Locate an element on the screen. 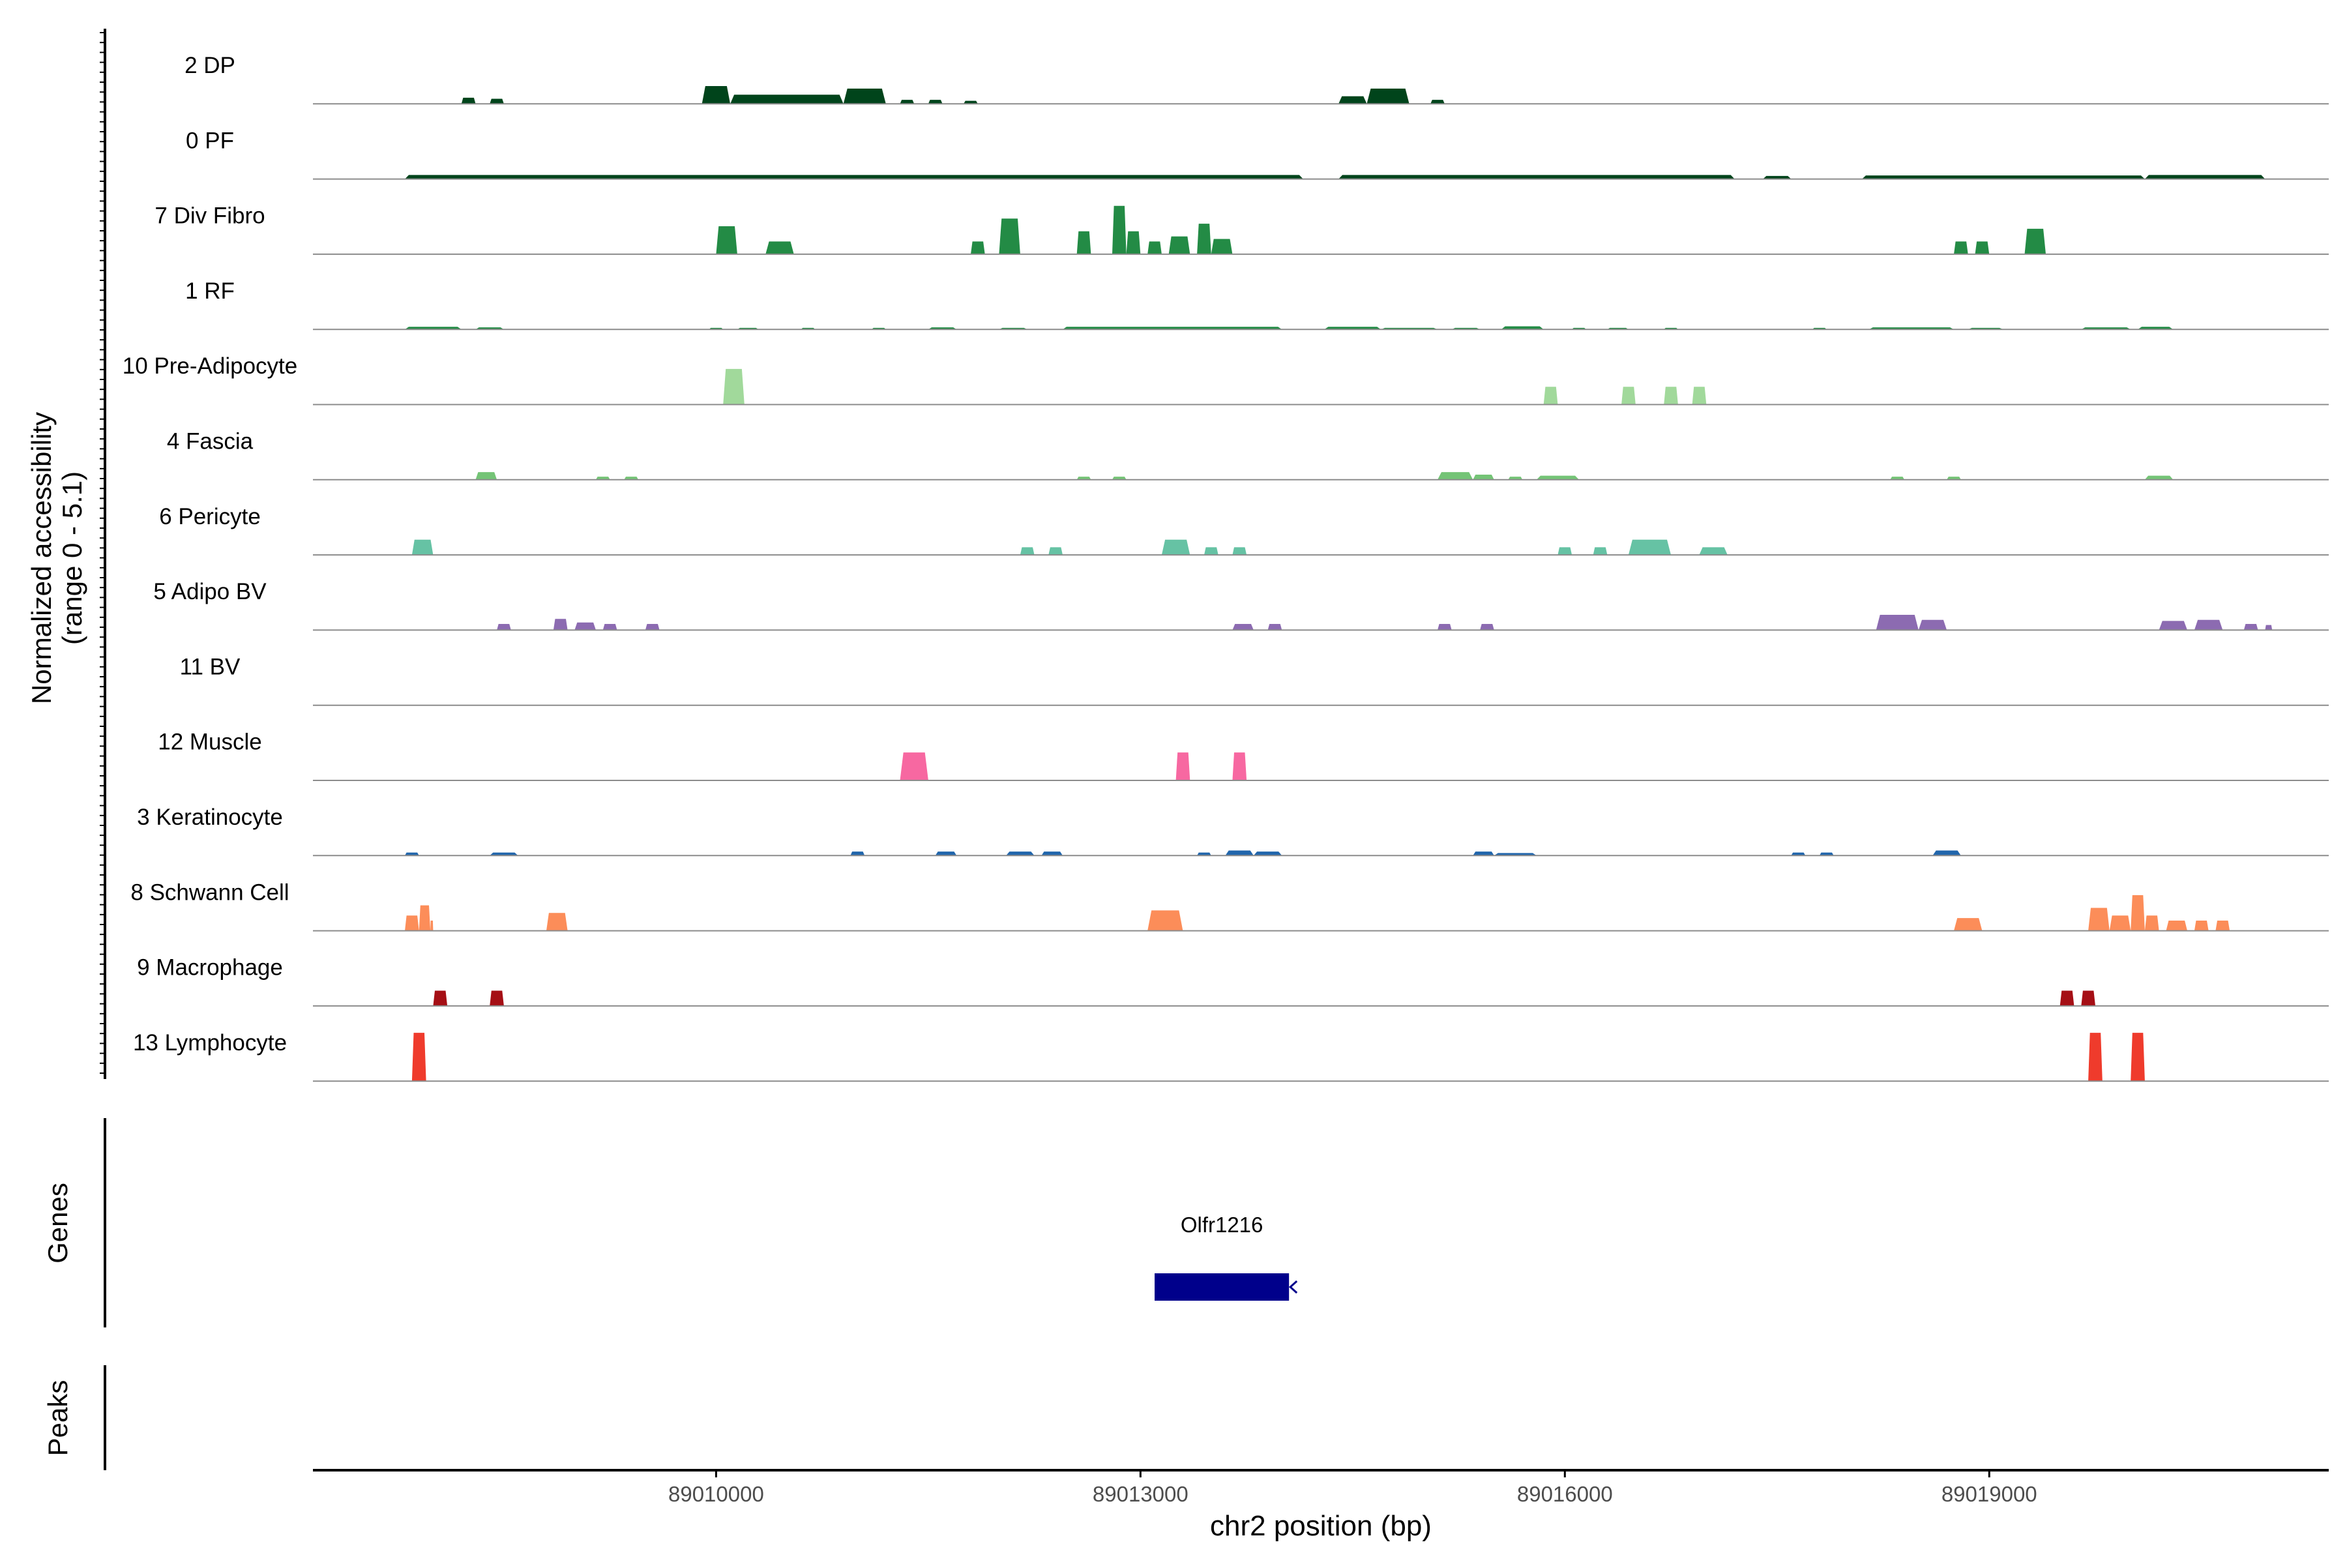 Image resolution: width=2347 pixels, height=1568 pixels. track-1: 2 DP is located at coordinates (1257, 79).